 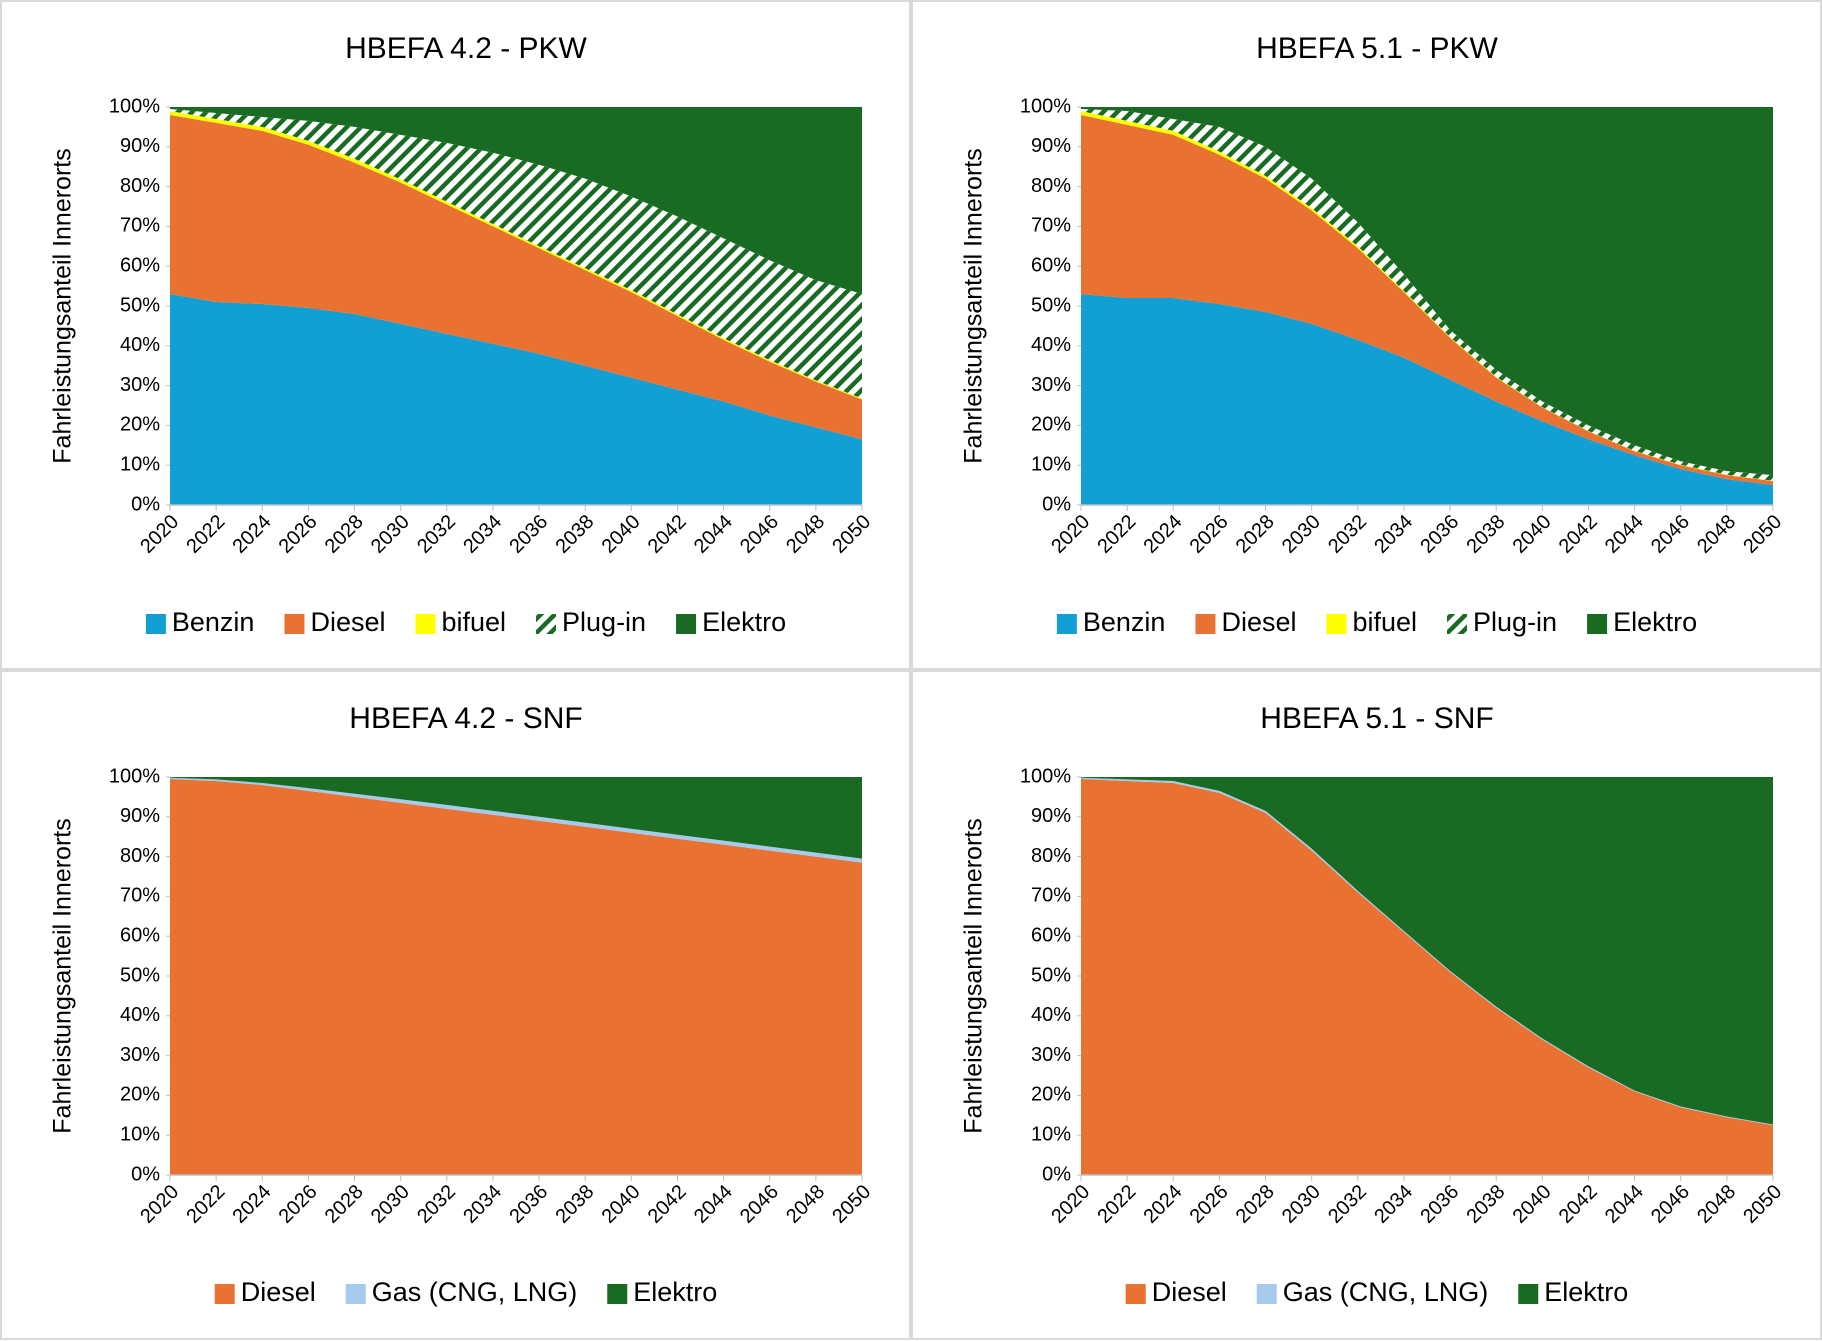 I want to click on chart-title: HBEFA 4.2 - SNF, so click(x=465, y=718).